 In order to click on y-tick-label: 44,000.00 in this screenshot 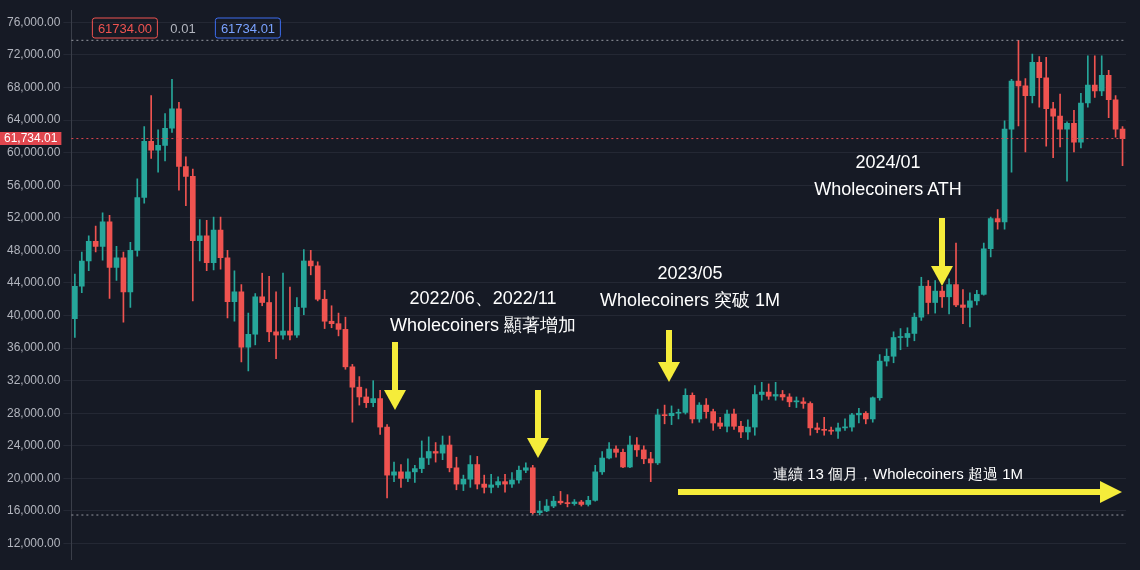, I will do `click(33, 282)`.